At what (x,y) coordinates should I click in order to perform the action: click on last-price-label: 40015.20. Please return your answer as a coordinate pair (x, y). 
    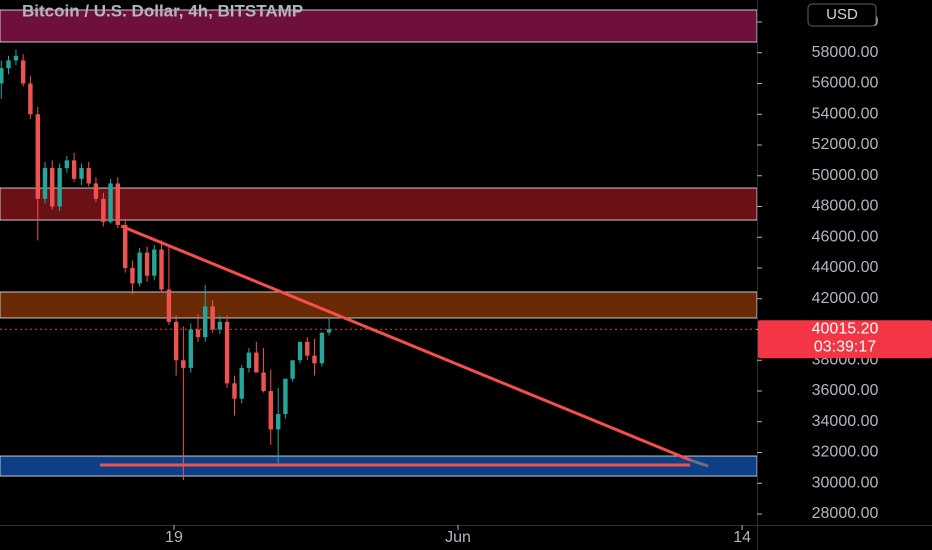
    Looking at the image, I should click on (845, 328).